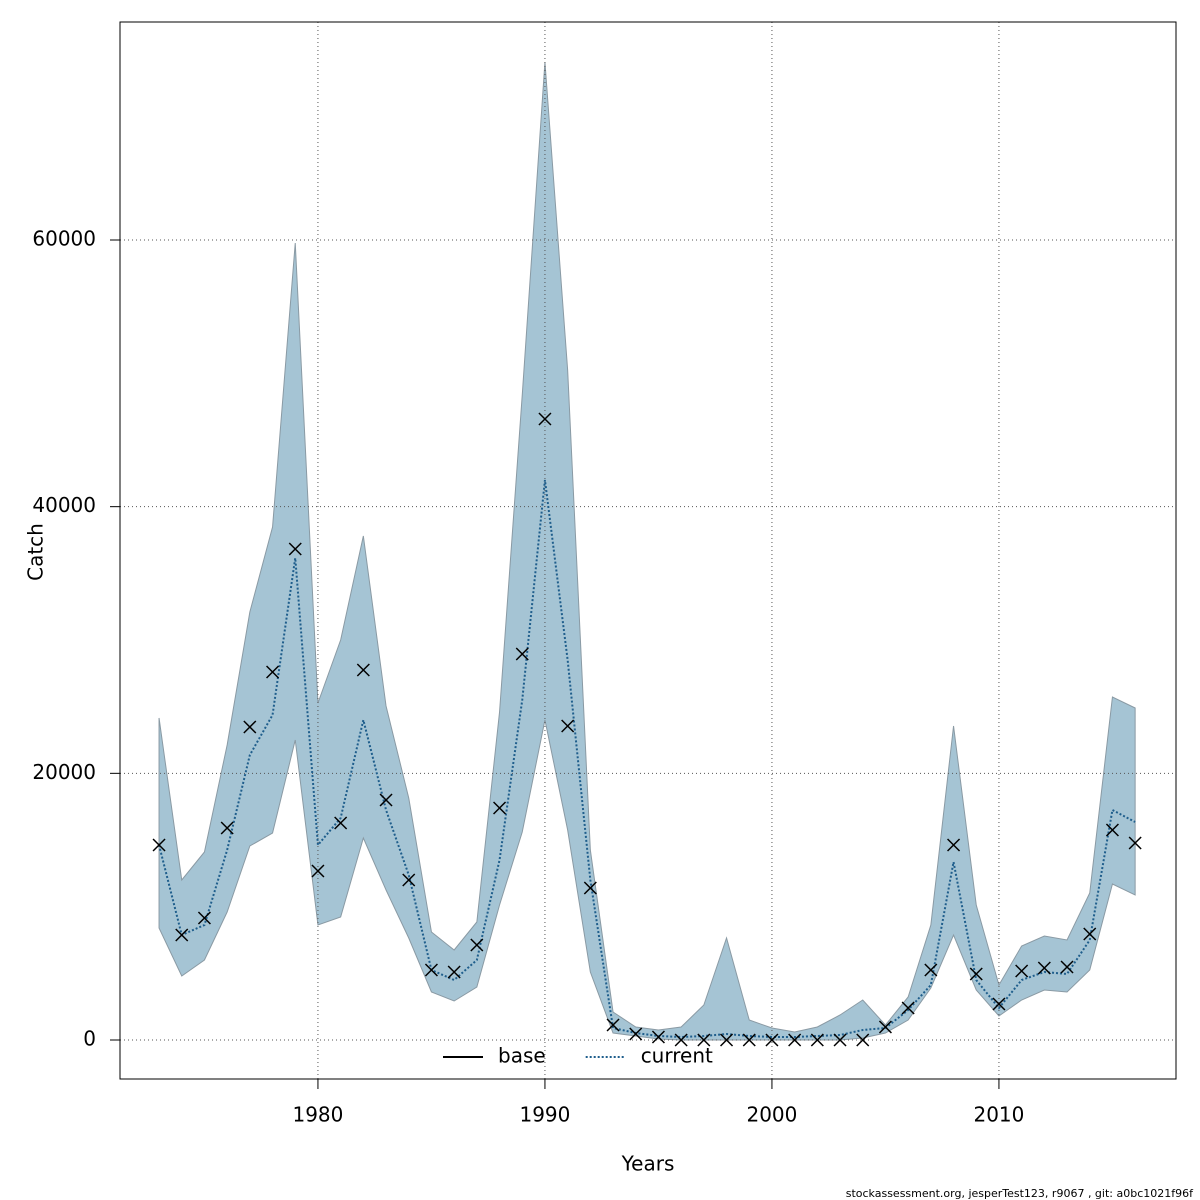  Describe the element at coordinates (36, 552) in the screenshot. I see `y-axis-label: Catch` at that location.